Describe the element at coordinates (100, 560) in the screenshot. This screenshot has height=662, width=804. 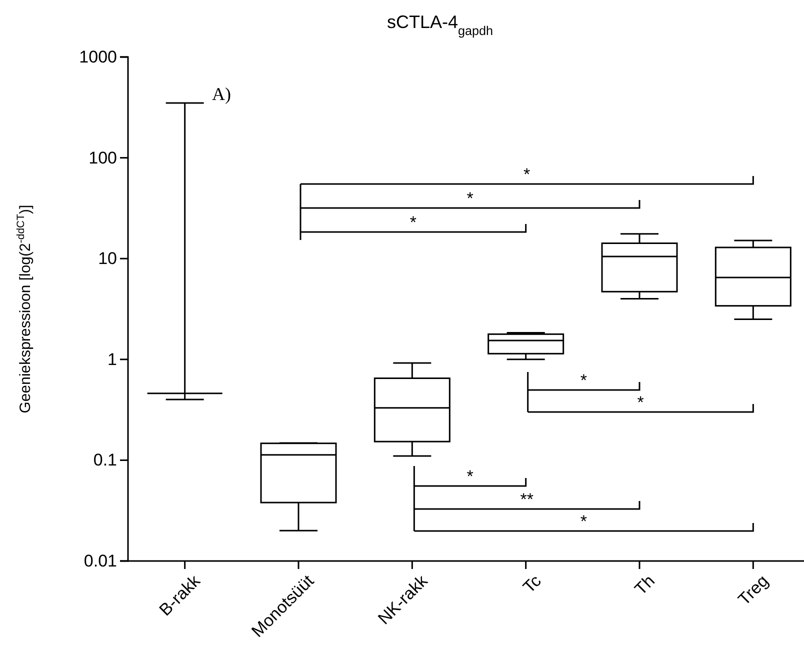
I see `y-tick-label: 0.01` at that location.